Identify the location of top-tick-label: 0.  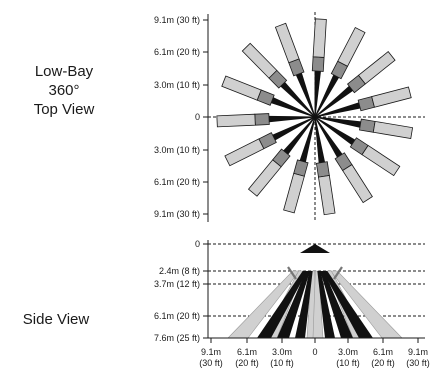
(197, 117).